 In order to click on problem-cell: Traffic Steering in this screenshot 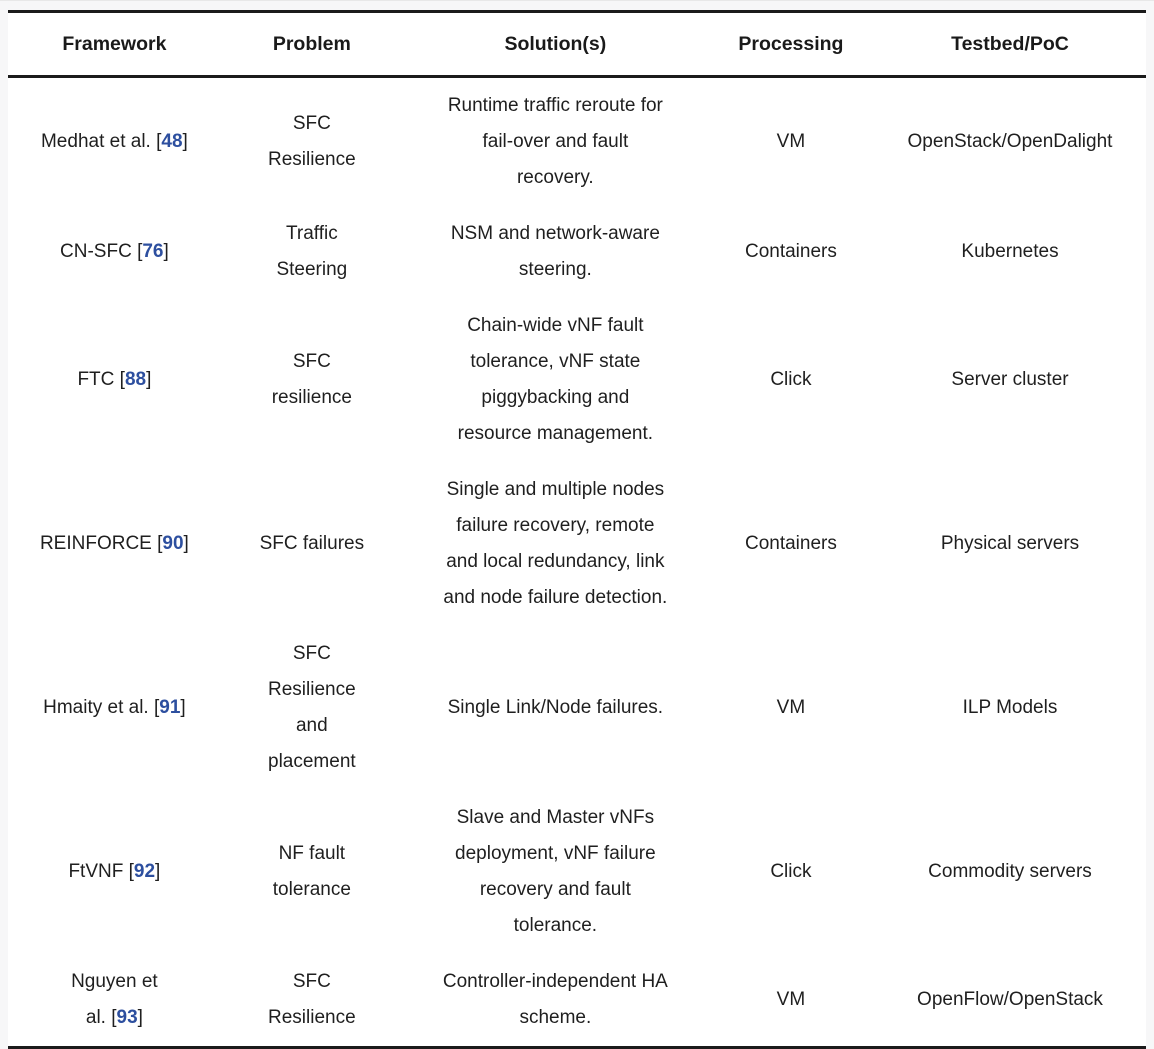, I will do `click(312, 251)`.